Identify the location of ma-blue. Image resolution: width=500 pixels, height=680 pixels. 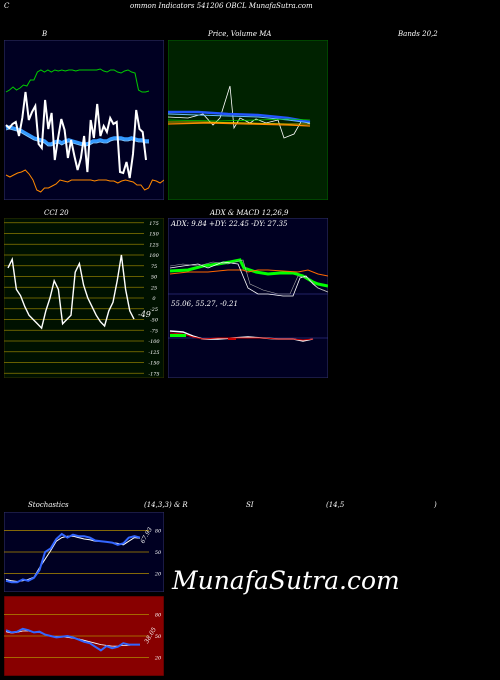
(239, 117).